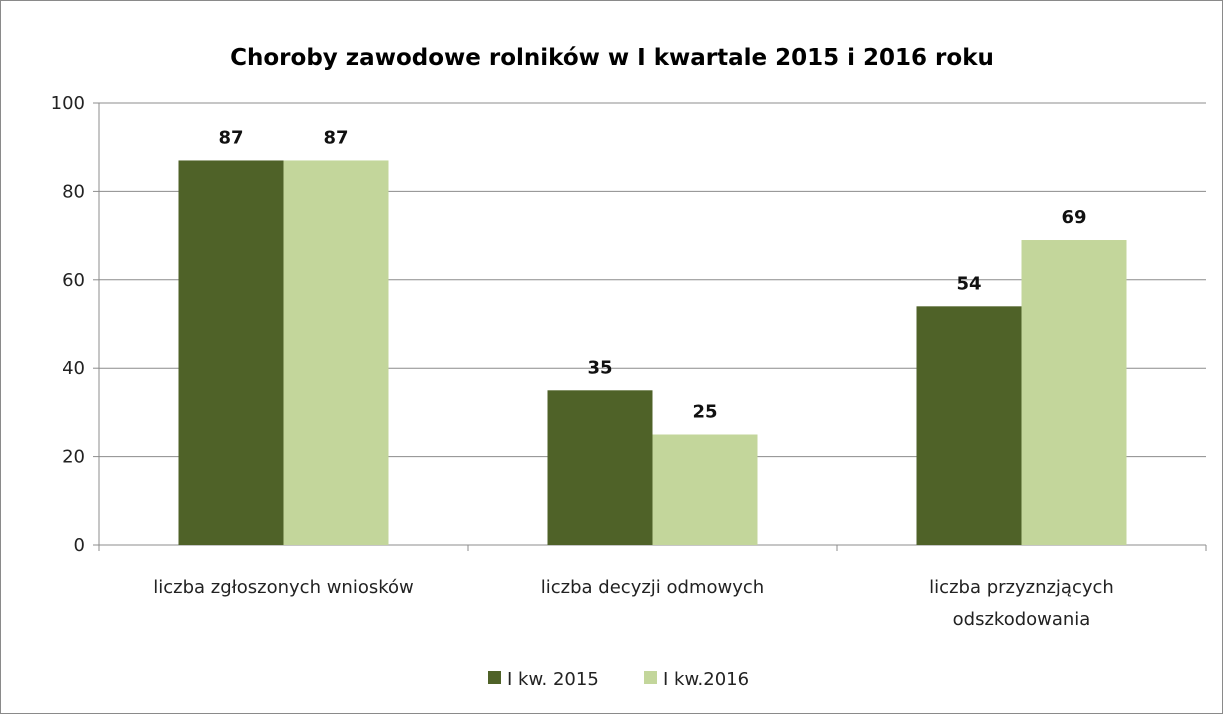 The width and height of the screenshot is (1225, 716). Describe the element at coordinates (79, 545) in the screenshot. I see `y-tick-label: 0` at that location.